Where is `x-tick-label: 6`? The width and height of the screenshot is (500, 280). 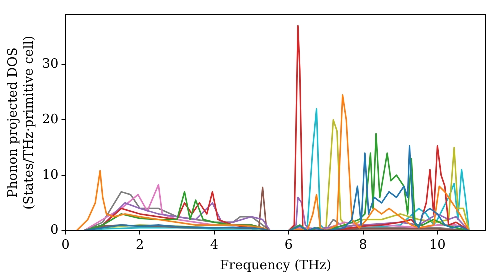 x-tick-label: 6 is located at coordinates (289, 245).